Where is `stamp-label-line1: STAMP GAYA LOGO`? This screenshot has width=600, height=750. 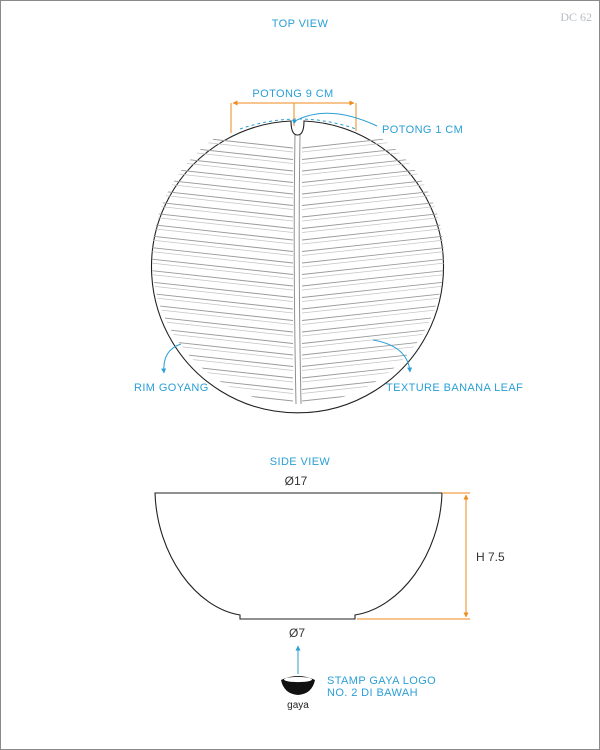
stamp-label-line1: STAMP GAYA LOGO is located at coordinates (381, 681).